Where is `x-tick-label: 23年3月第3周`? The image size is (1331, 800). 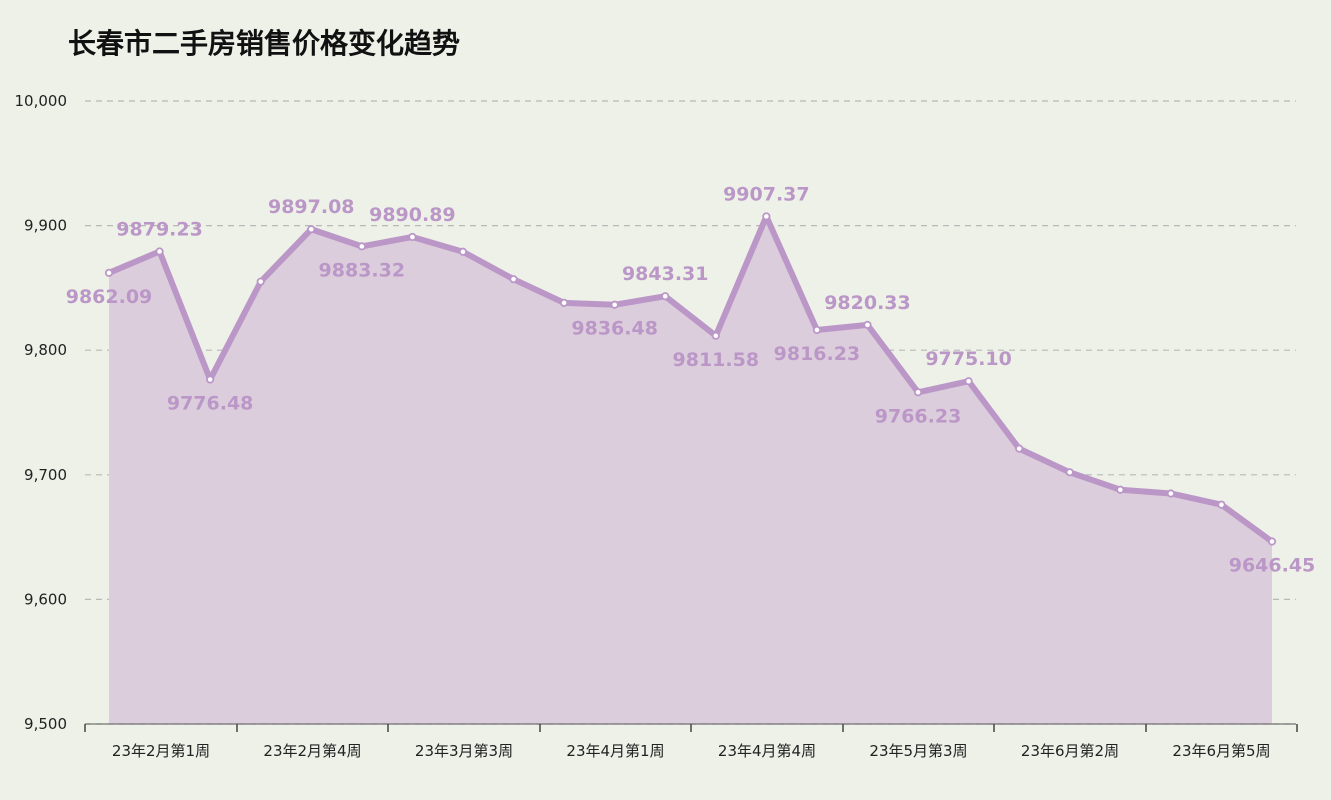 x-tick-label: 23年3月第3周 is located at coordinates (464, 751).